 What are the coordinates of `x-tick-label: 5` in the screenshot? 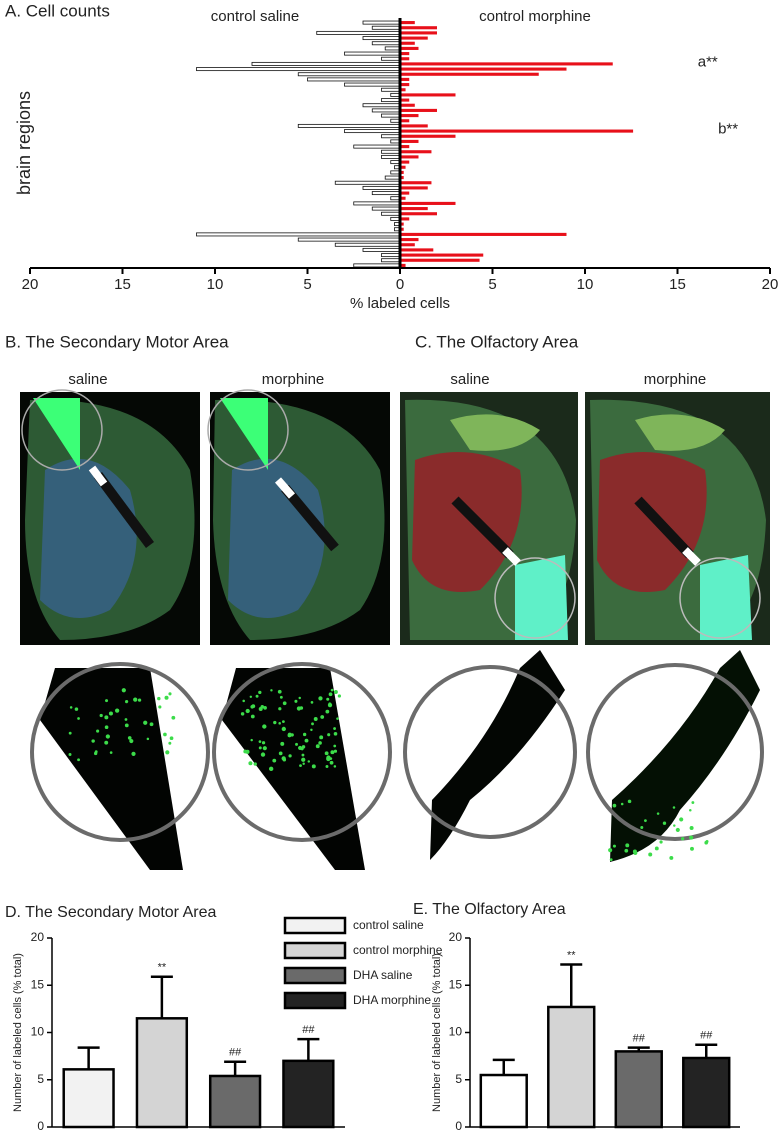 It's located at (307, 284).